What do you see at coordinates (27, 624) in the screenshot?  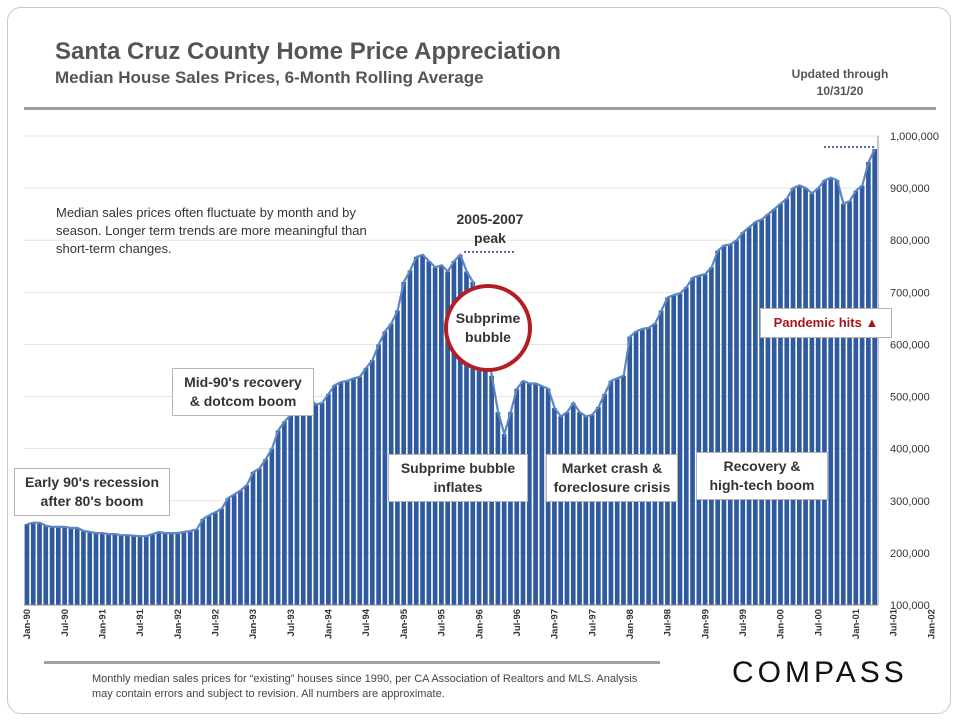 I see `x-tick-label: Jan-90` at bounding box center [27, 624].